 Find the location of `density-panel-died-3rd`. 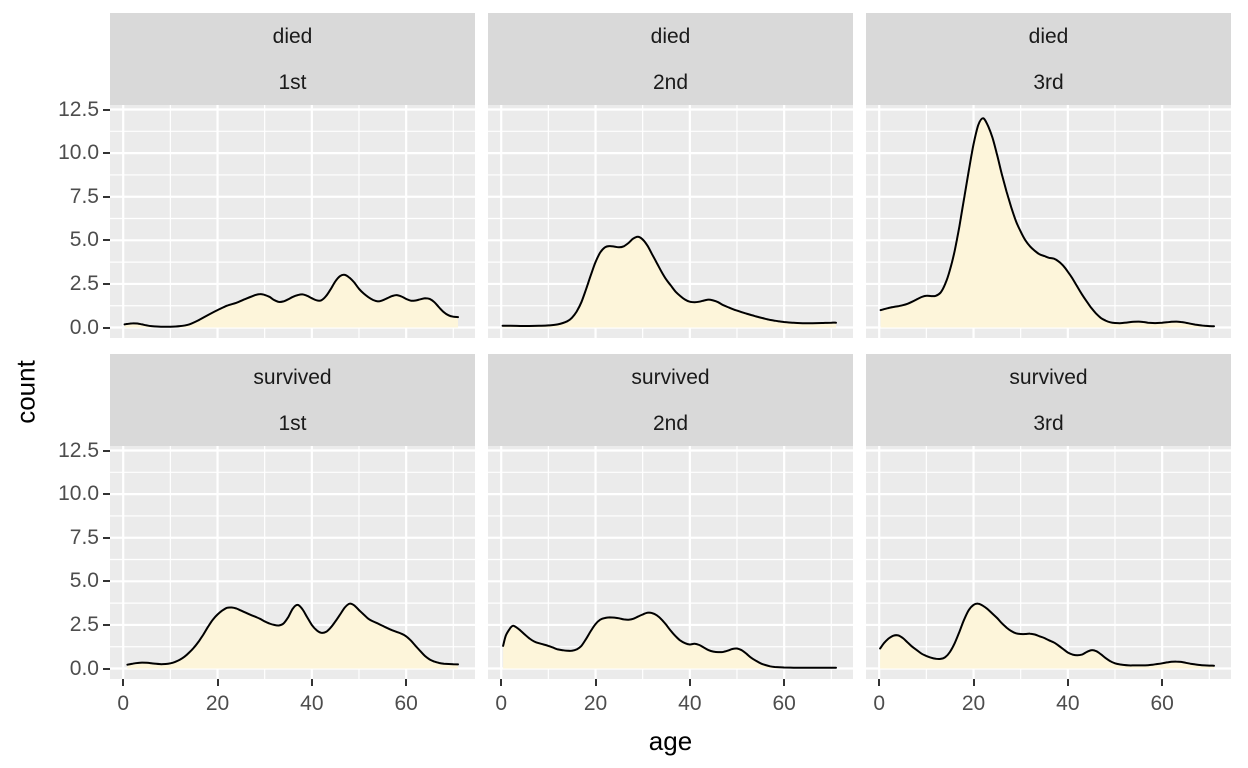

density-panel-died-3rd is located at coordinates (1048, 221).